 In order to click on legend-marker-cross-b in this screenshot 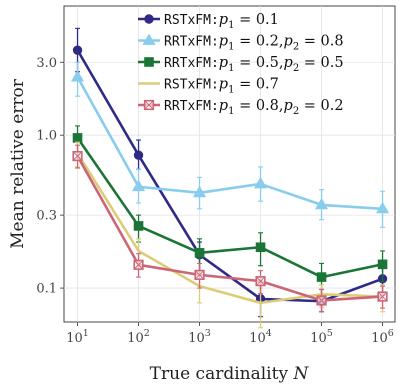, I will do `click(149, 105)`.